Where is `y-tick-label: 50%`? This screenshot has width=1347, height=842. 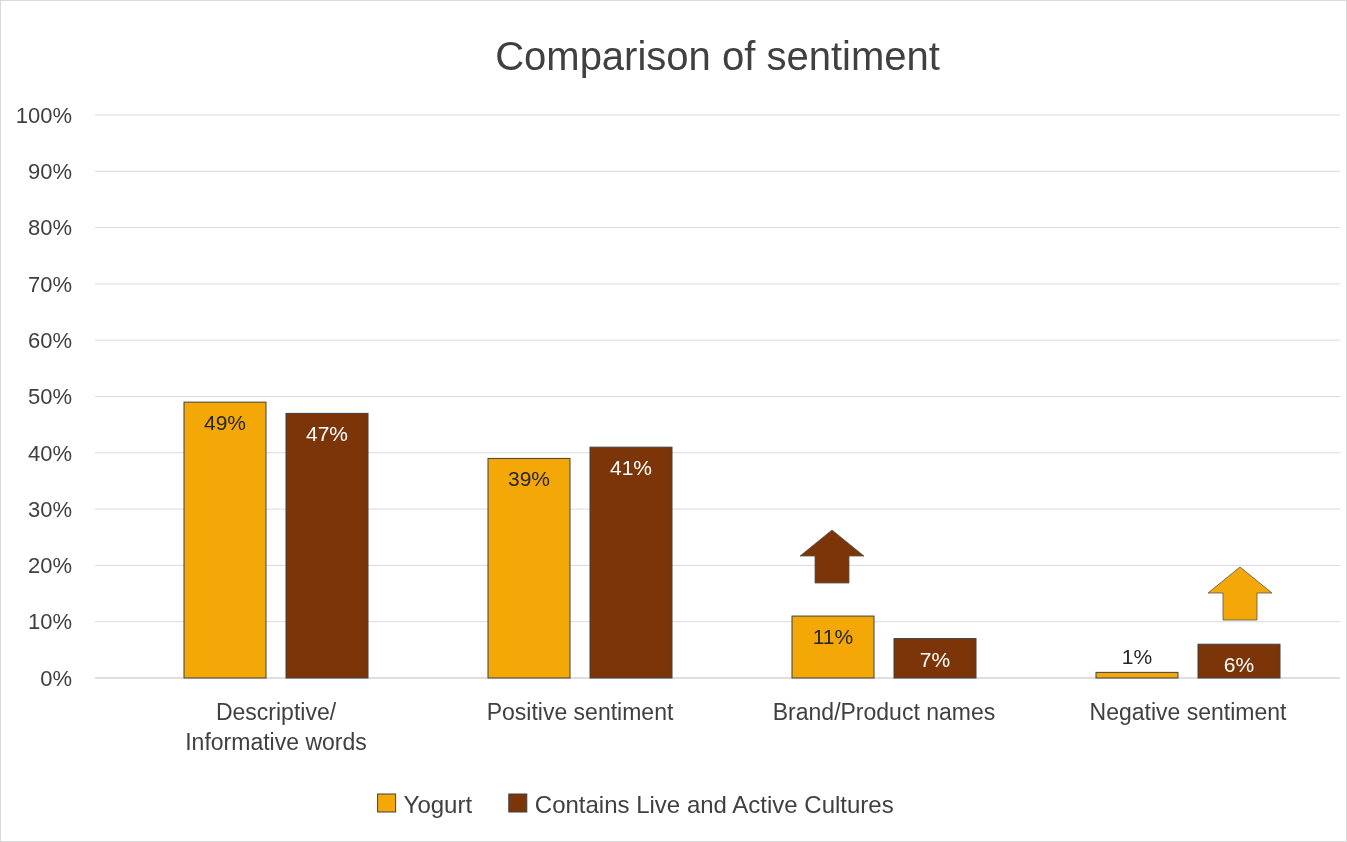 y-tick-label: 50% is located at coordinates (49, 397).